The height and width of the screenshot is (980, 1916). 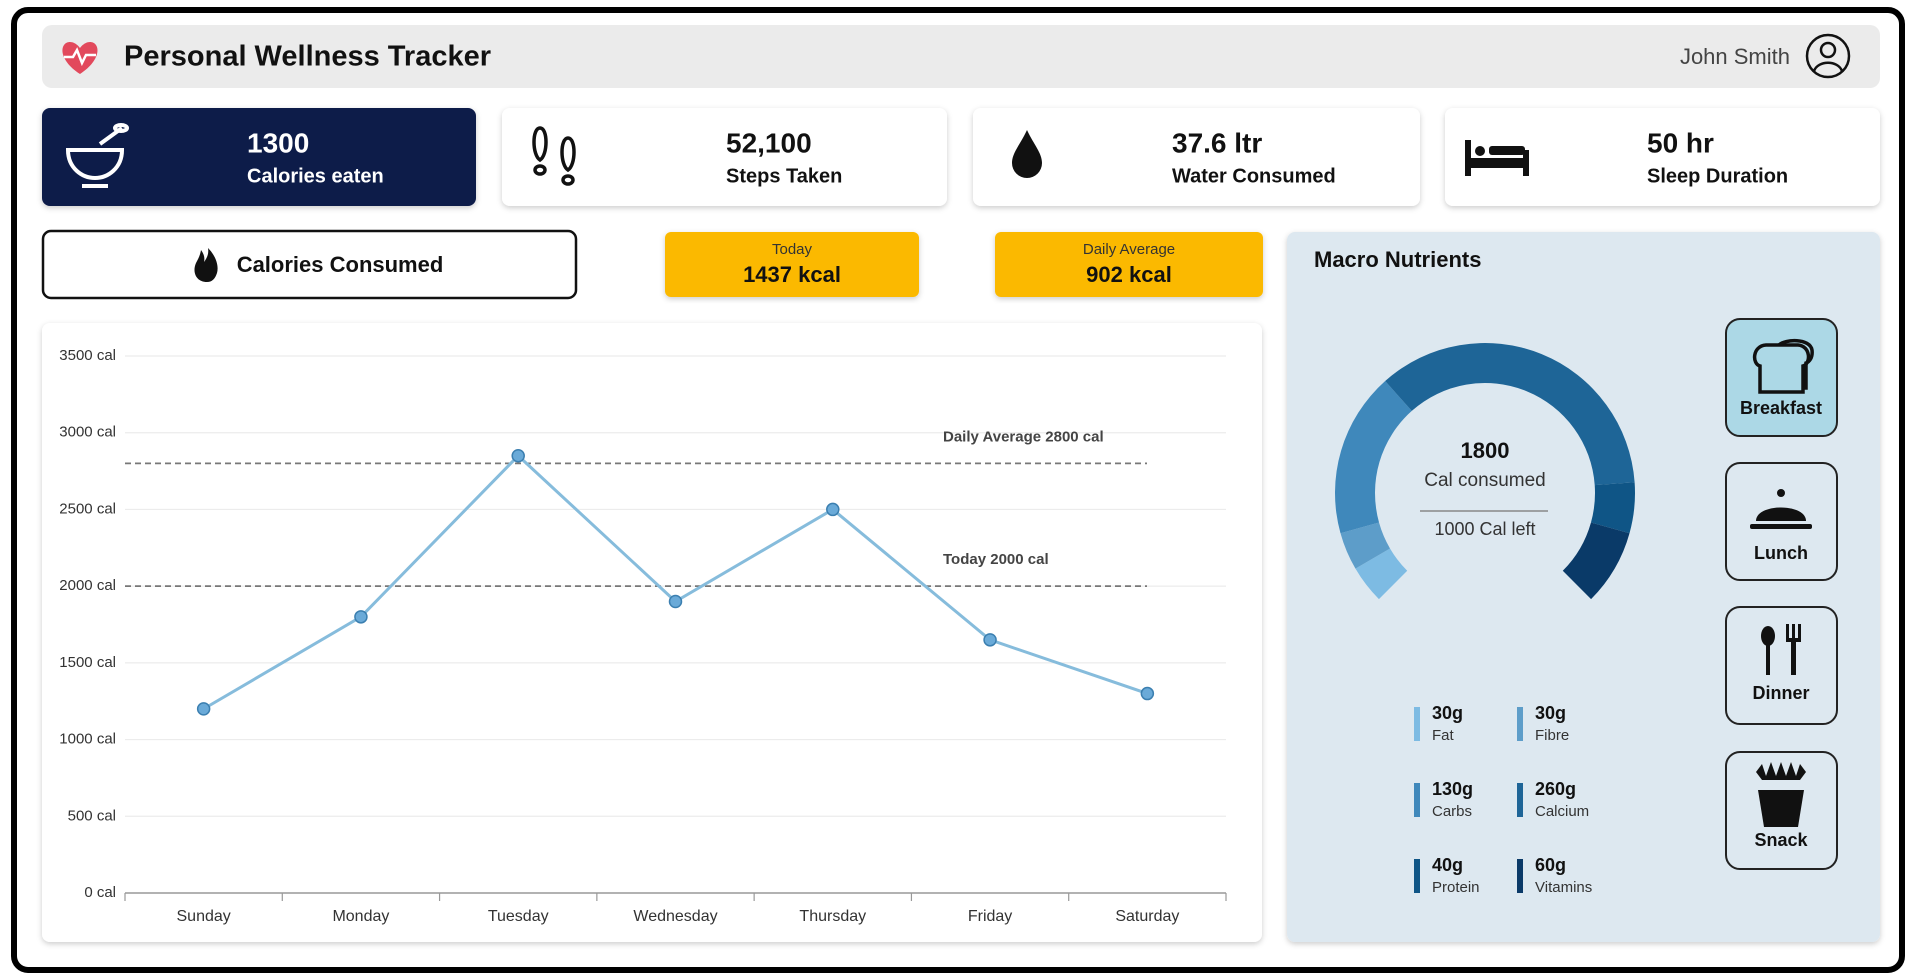 What do you see at coordinates (769, 142) in the screenshot?
I see `kpi-value: 52,100` at bounding box center [769, 142].